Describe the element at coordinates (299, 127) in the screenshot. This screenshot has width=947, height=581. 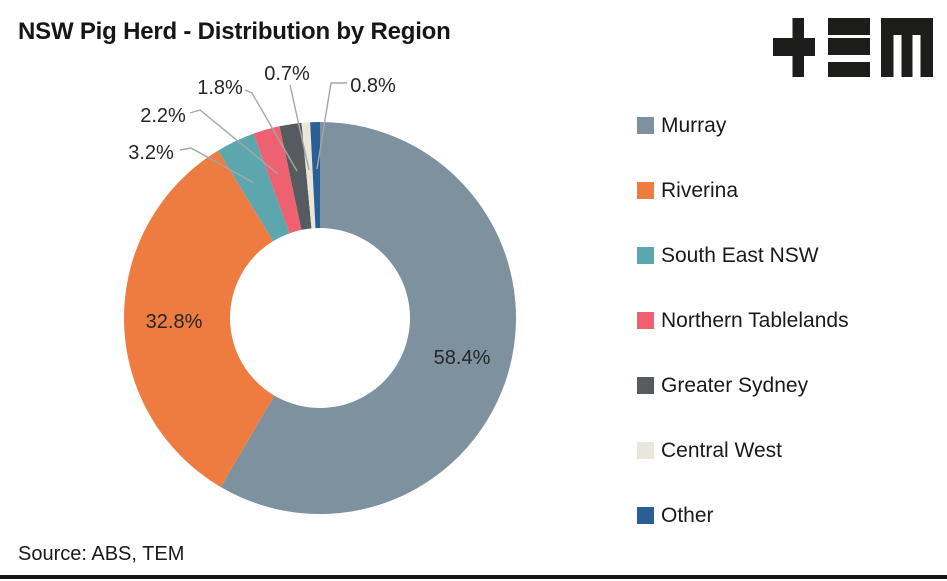
I see `leader-line-central-west` at that location.